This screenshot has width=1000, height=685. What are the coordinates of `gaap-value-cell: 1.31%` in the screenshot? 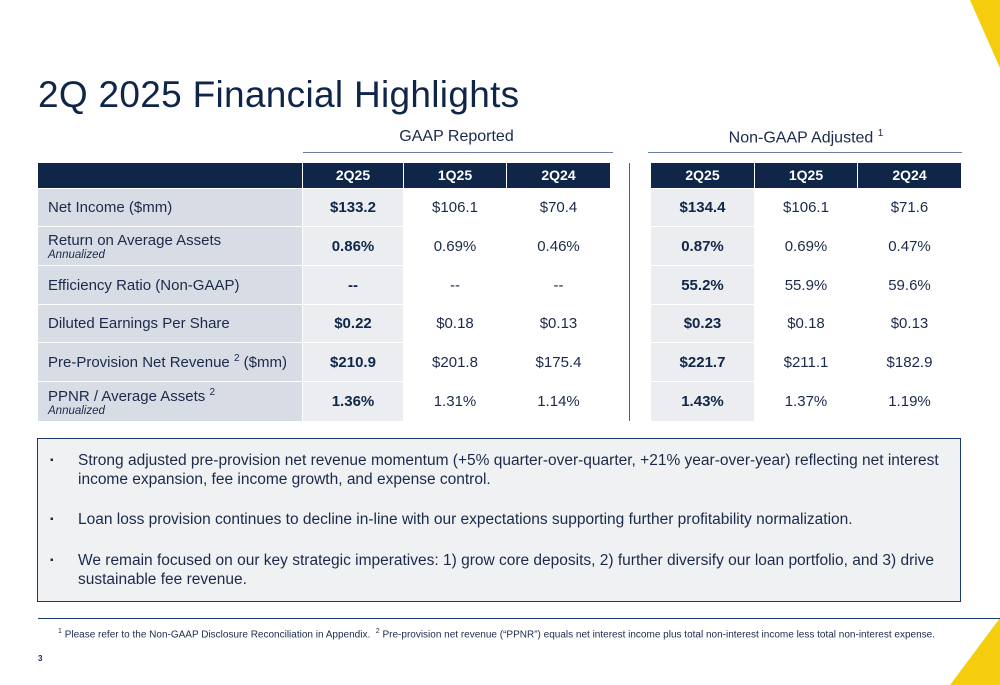 It's located at (455, 401).